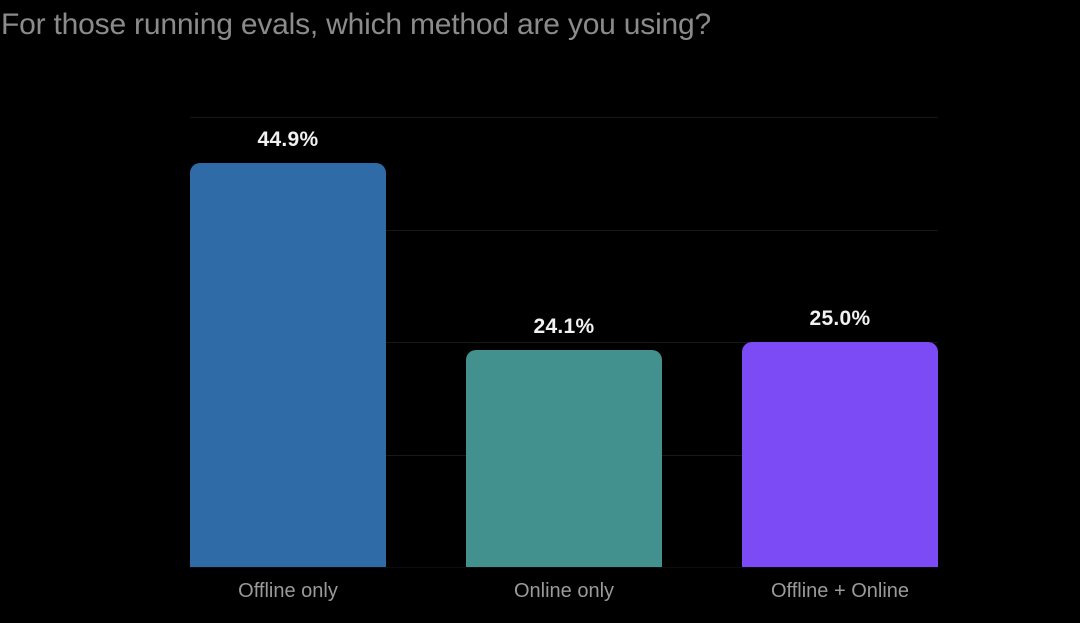 The image size is (1080, 623). What do you see at coordinates (840, 591) in the screenshot?
I see `category-label-offline-plus-online: Offline + Online` at bounding box center [840, 591].